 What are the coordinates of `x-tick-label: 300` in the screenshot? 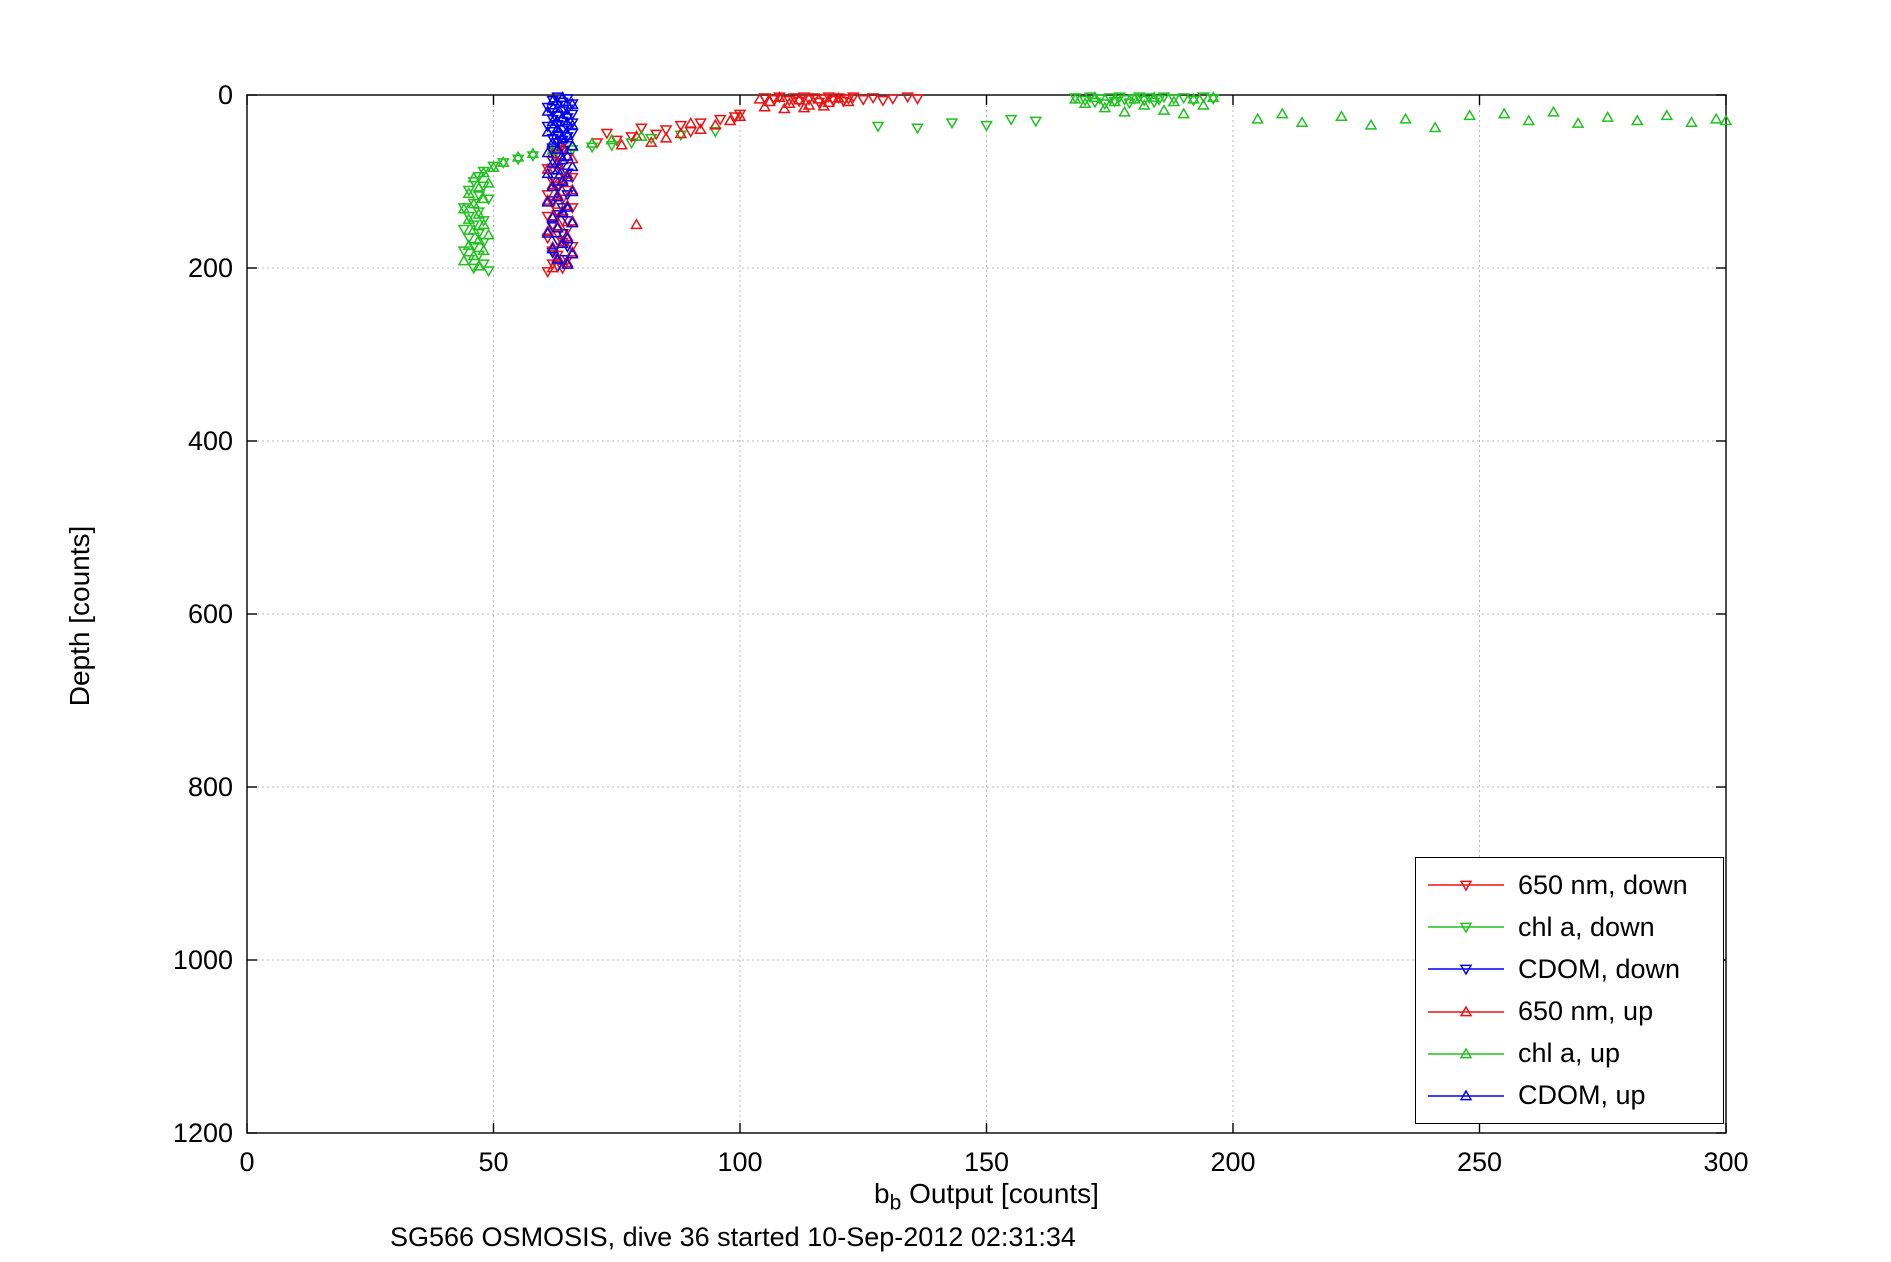 It's located at (1725, 1162).